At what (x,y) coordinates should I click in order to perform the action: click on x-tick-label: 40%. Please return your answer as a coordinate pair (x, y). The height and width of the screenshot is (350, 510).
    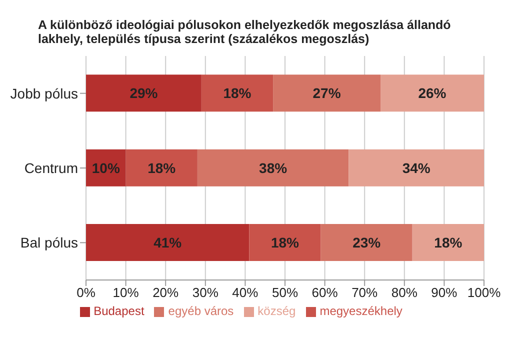
    Looking at the image, I should click on (245, 292).